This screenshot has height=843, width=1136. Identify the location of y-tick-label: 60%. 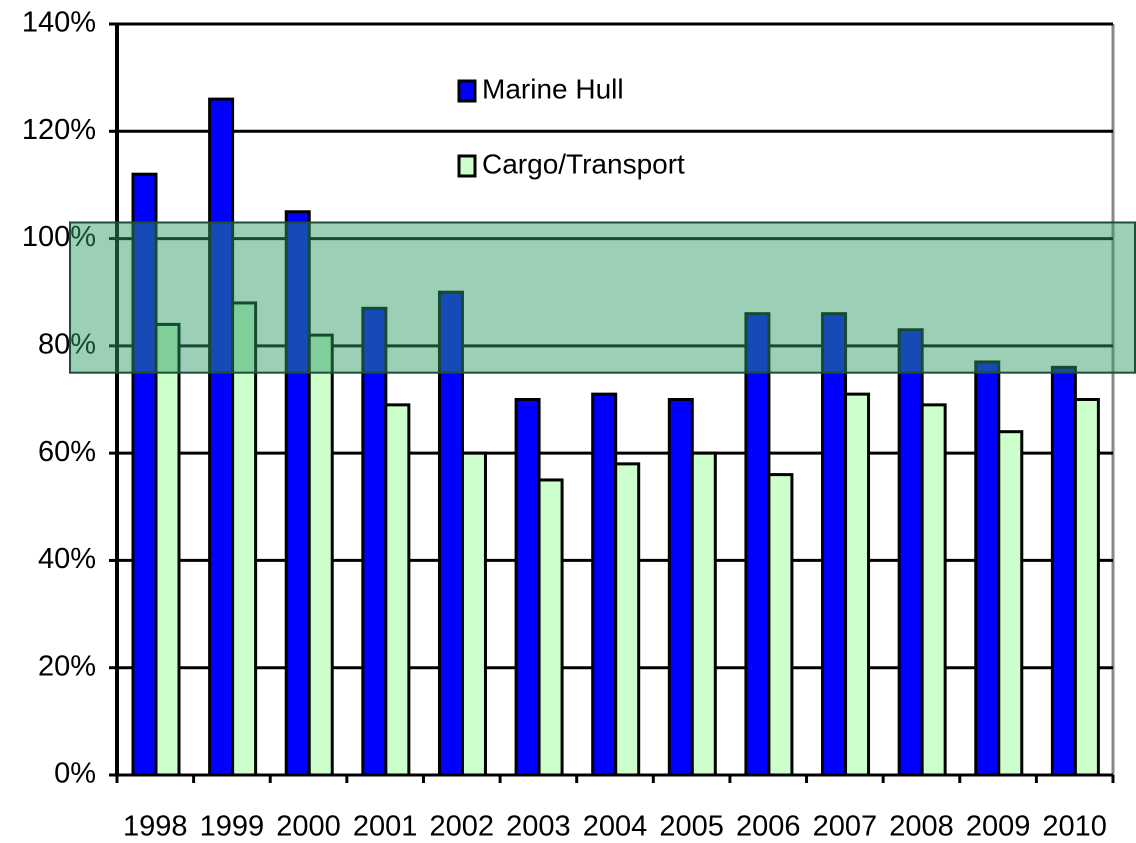
(67, 452).